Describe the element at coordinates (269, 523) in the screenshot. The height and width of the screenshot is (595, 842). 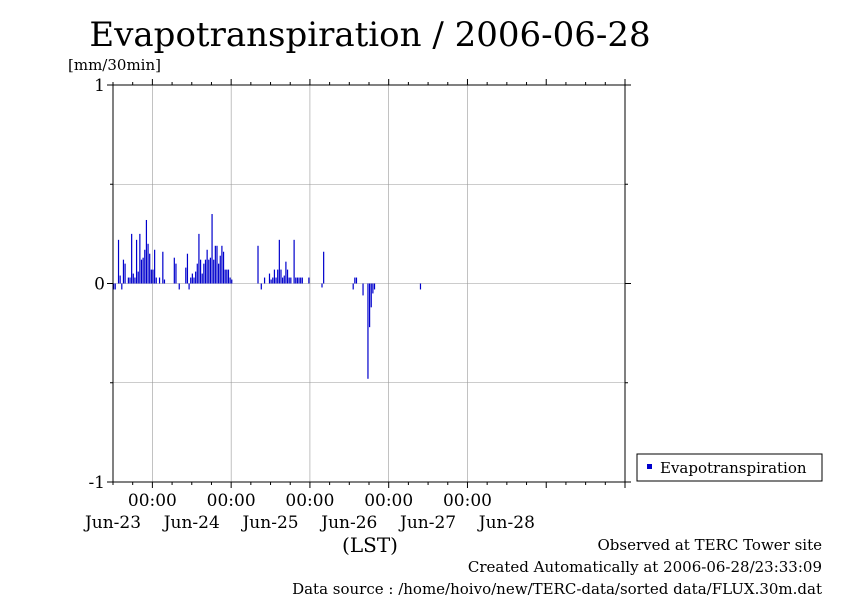
I see `x-date-label: Jun-25` at that location.